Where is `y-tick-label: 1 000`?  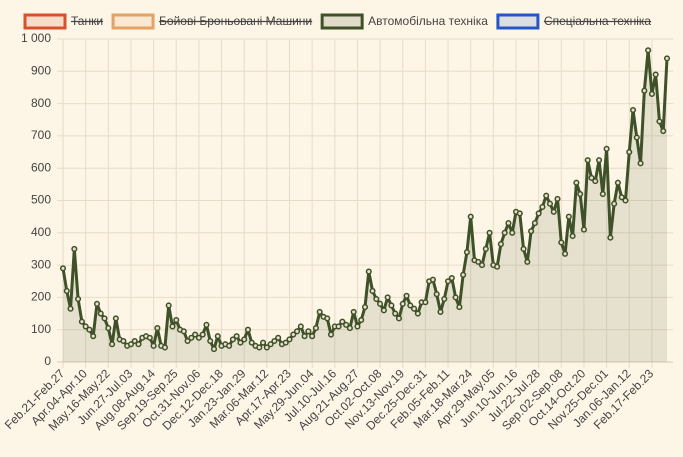
y-tick-label: 1 000 is located at coordinates (36, 38).